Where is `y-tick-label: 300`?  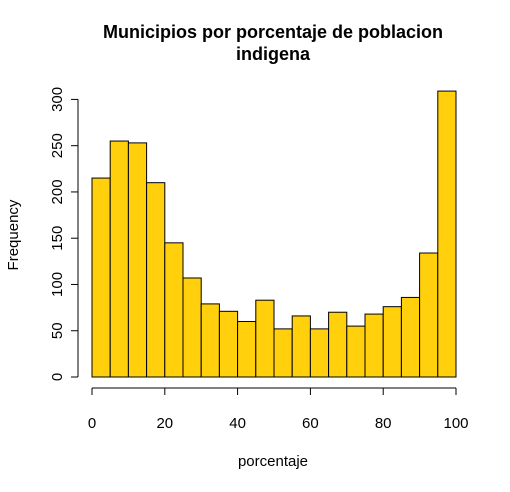 y-tick-label: 300 is located at coordinates (57, 99).